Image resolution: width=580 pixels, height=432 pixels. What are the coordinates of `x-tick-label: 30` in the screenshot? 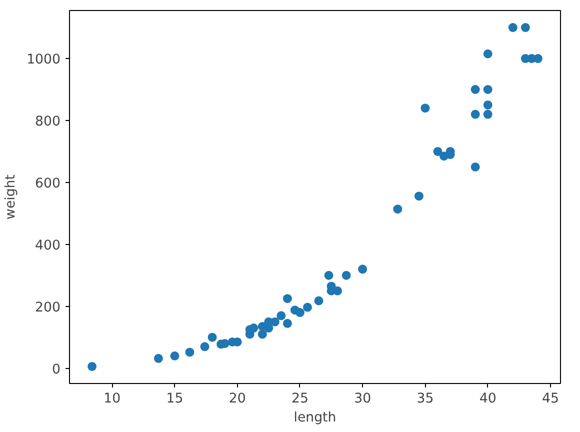 It's located at (363, 399).